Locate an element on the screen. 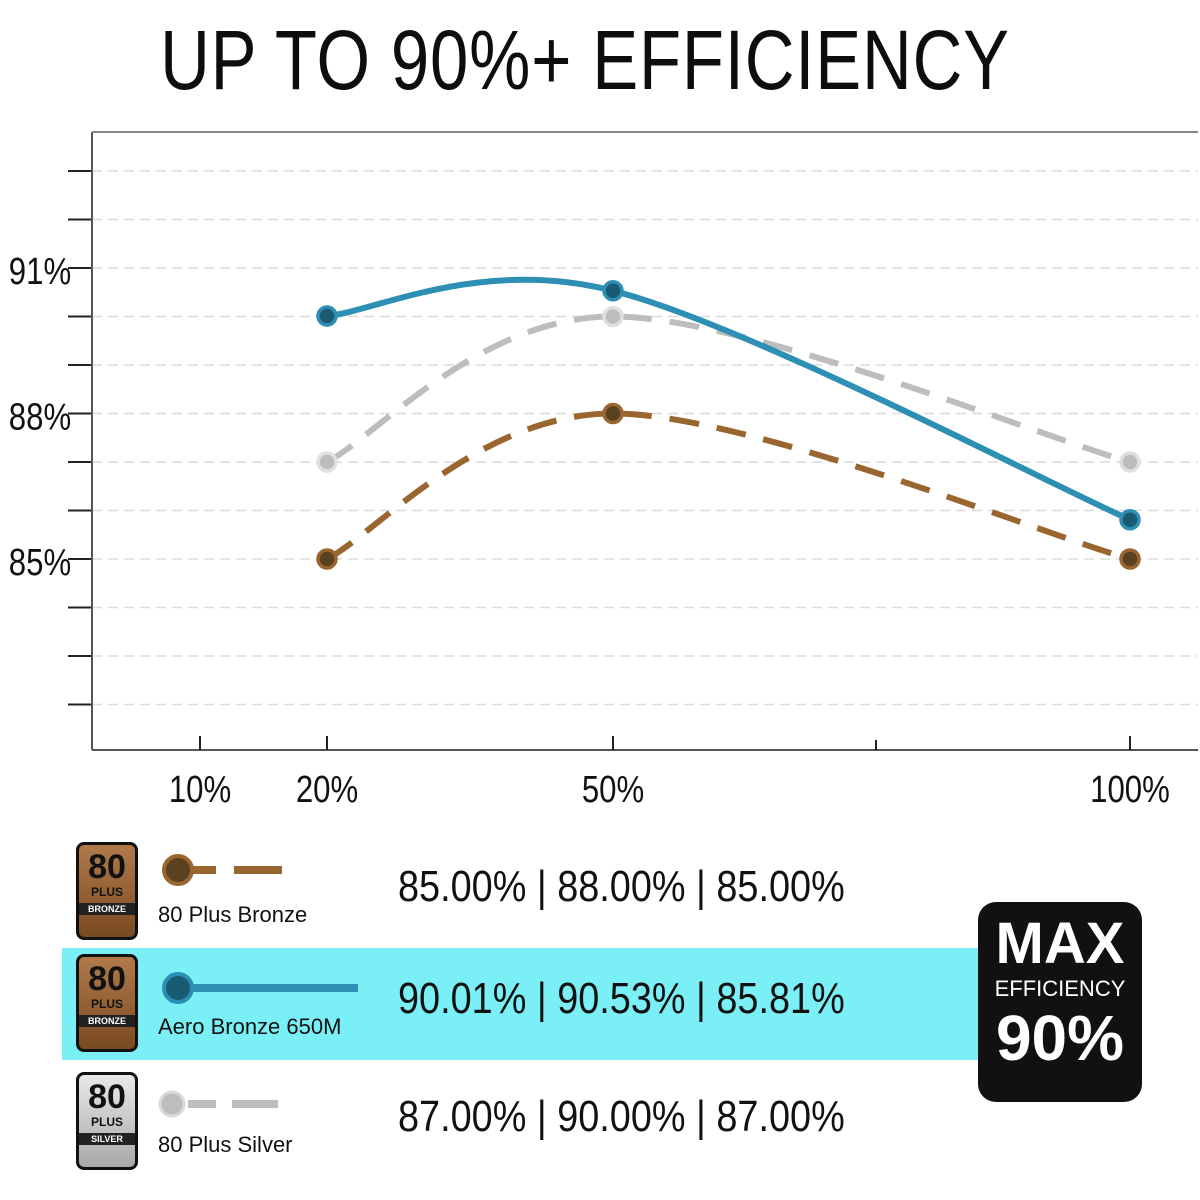  series-line-80-plus-silver is located at coordinates (728, 389).